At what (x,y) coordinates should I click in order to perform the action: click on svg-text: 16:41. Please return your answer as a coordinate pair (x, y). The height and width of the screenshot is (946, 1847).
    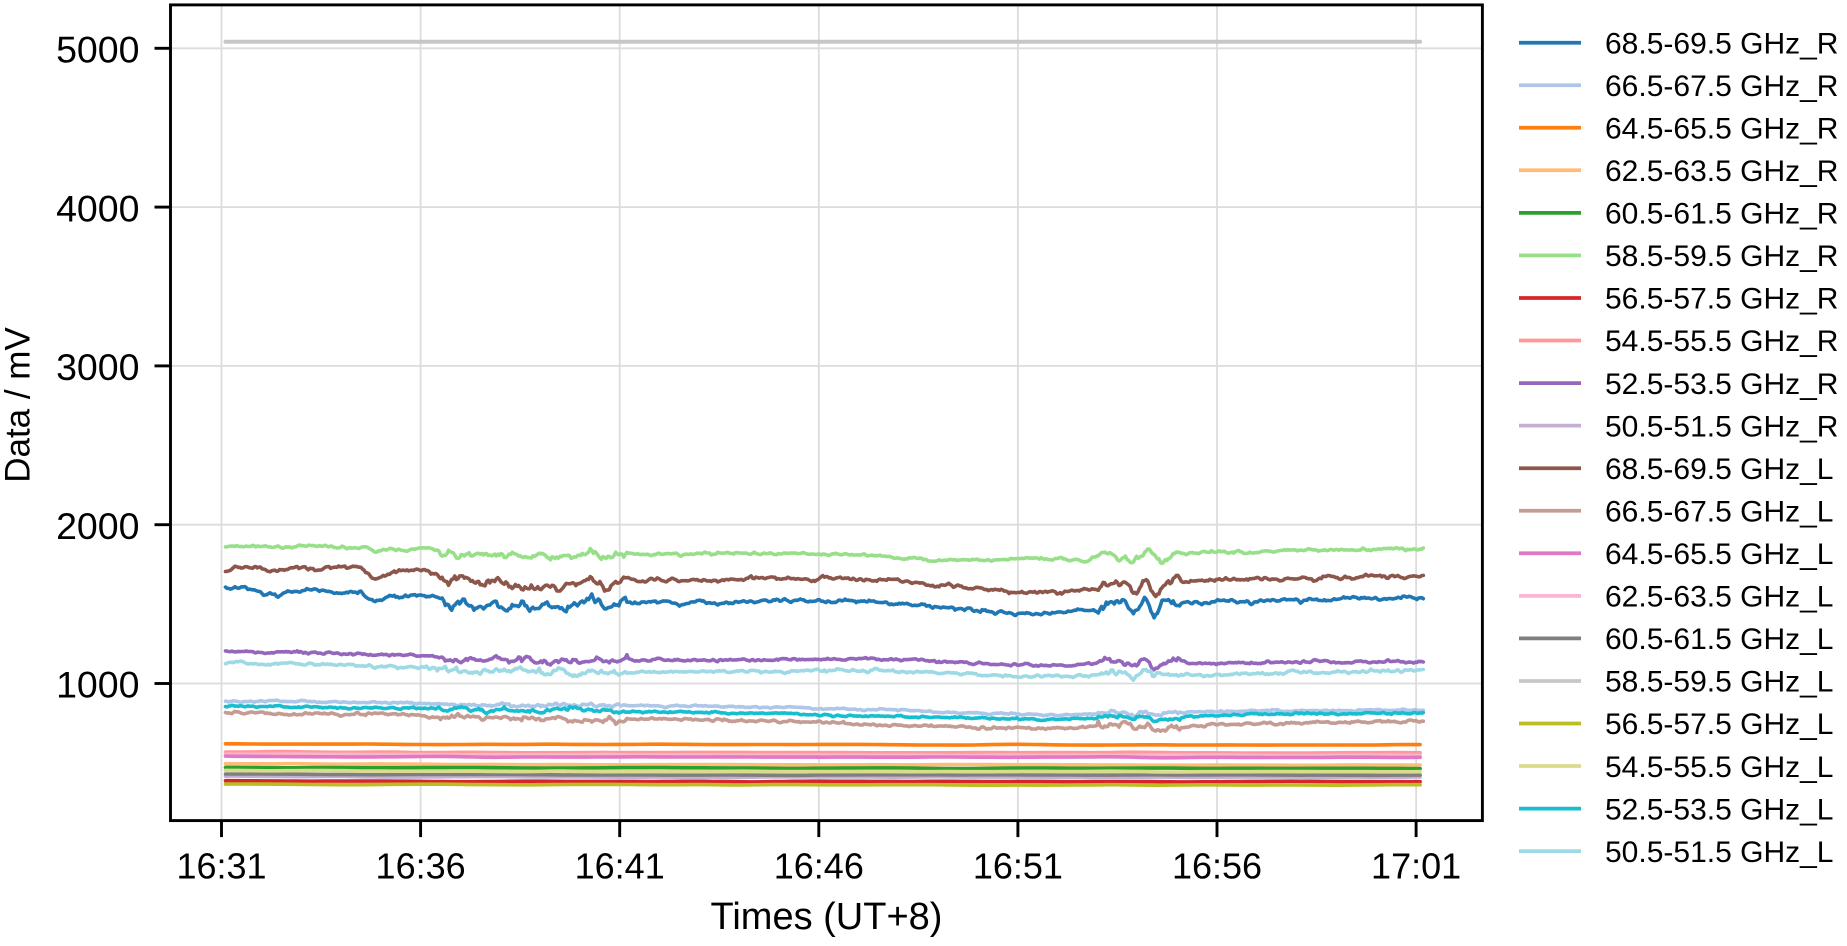
    Looking at the image, I should click on (620, 866).